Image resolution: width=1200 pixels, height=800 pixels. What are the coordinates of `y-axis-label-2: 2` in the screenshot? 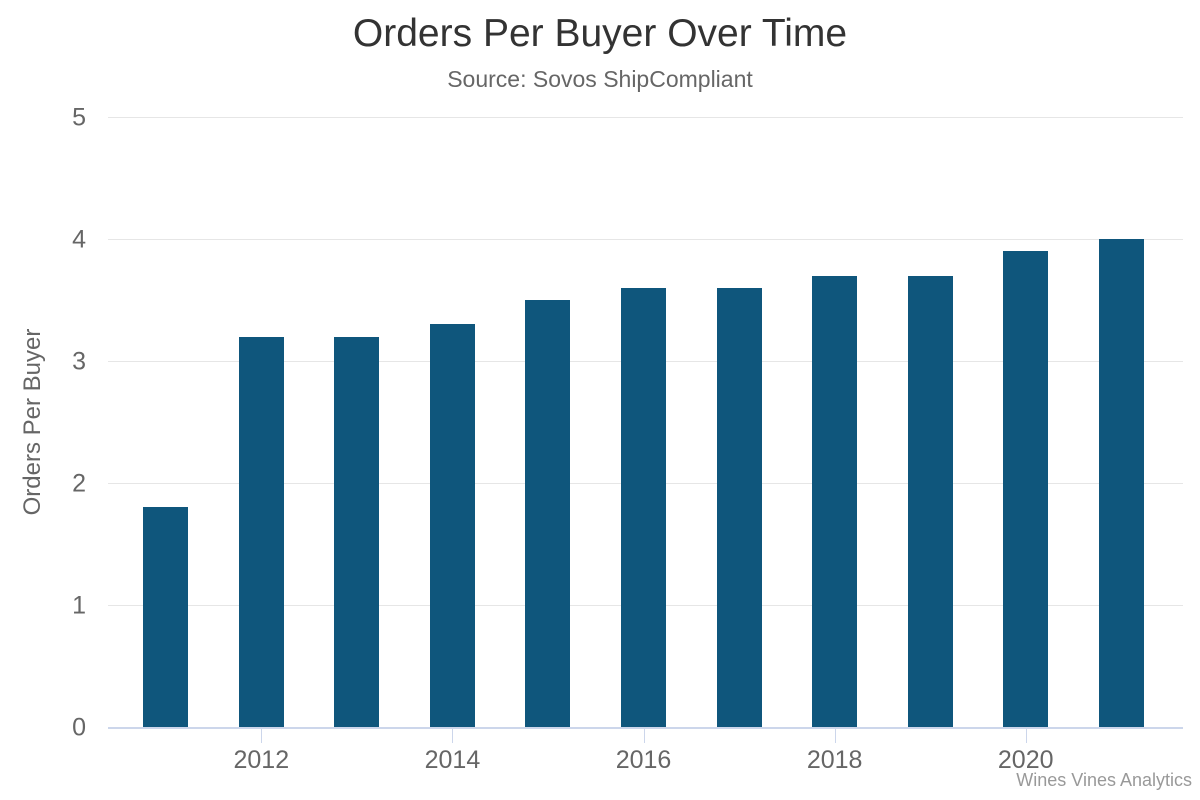 It's located at (79, 483).